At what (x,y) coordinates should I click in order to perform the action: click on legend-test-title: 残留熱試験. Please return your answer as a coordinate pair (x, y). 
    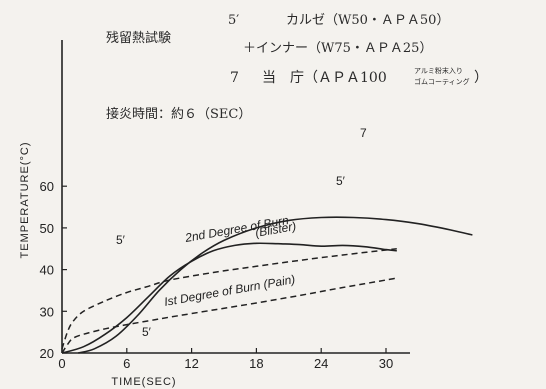
    Looking at the image, I should click on (138, 38).